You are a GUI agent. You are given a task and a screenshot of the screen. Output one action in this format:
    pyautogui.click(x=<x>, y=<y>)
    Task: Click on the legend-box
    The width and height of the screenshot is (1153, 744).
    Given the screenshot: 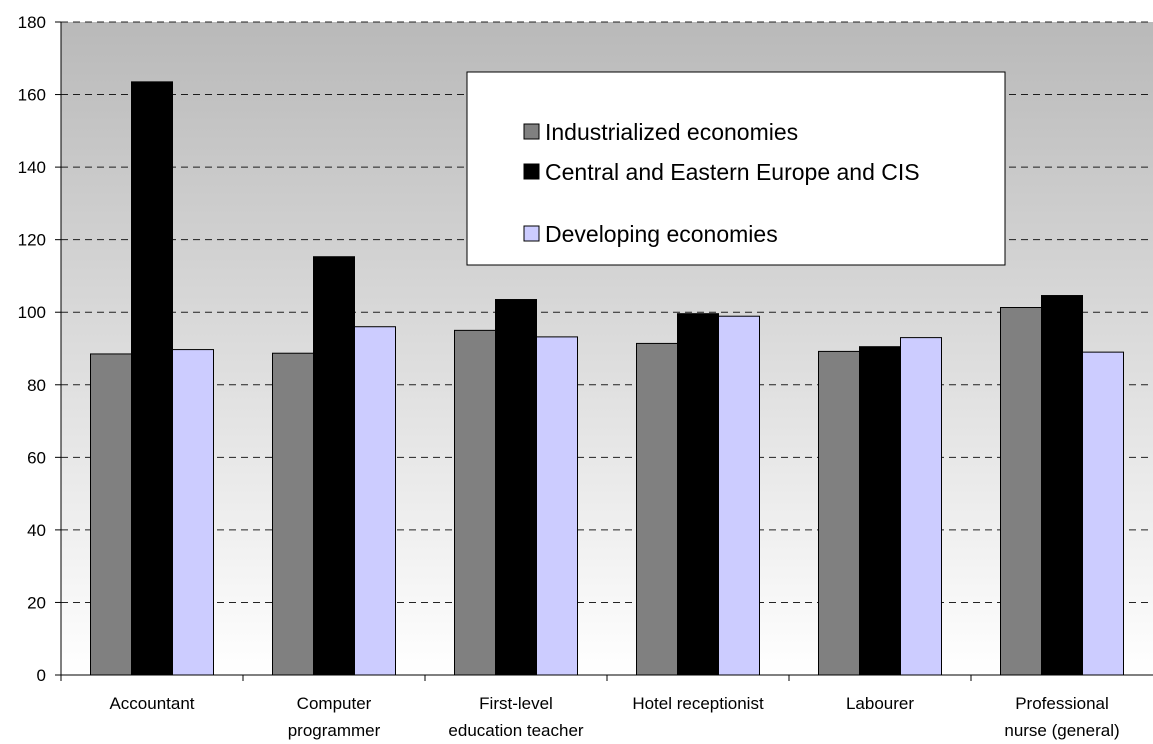 What is the action you would take?
    pyautogui.click(x=736, y=168)
    